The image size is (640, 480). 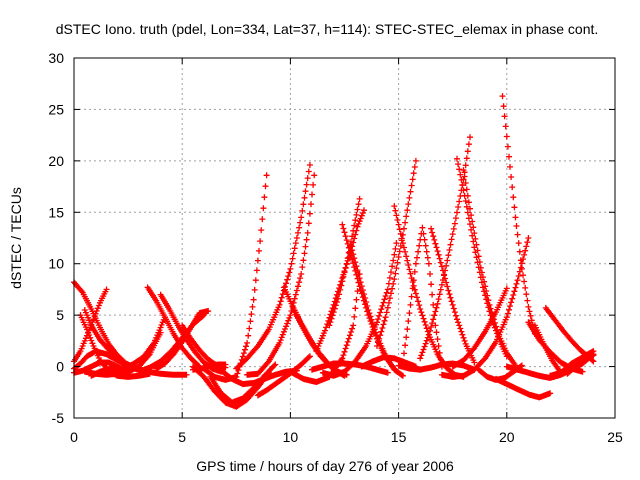 What do you see at coordinates (58, 418) in the screenshot?
I see `y-tick-label: -5` at bounding box center [58, 418].